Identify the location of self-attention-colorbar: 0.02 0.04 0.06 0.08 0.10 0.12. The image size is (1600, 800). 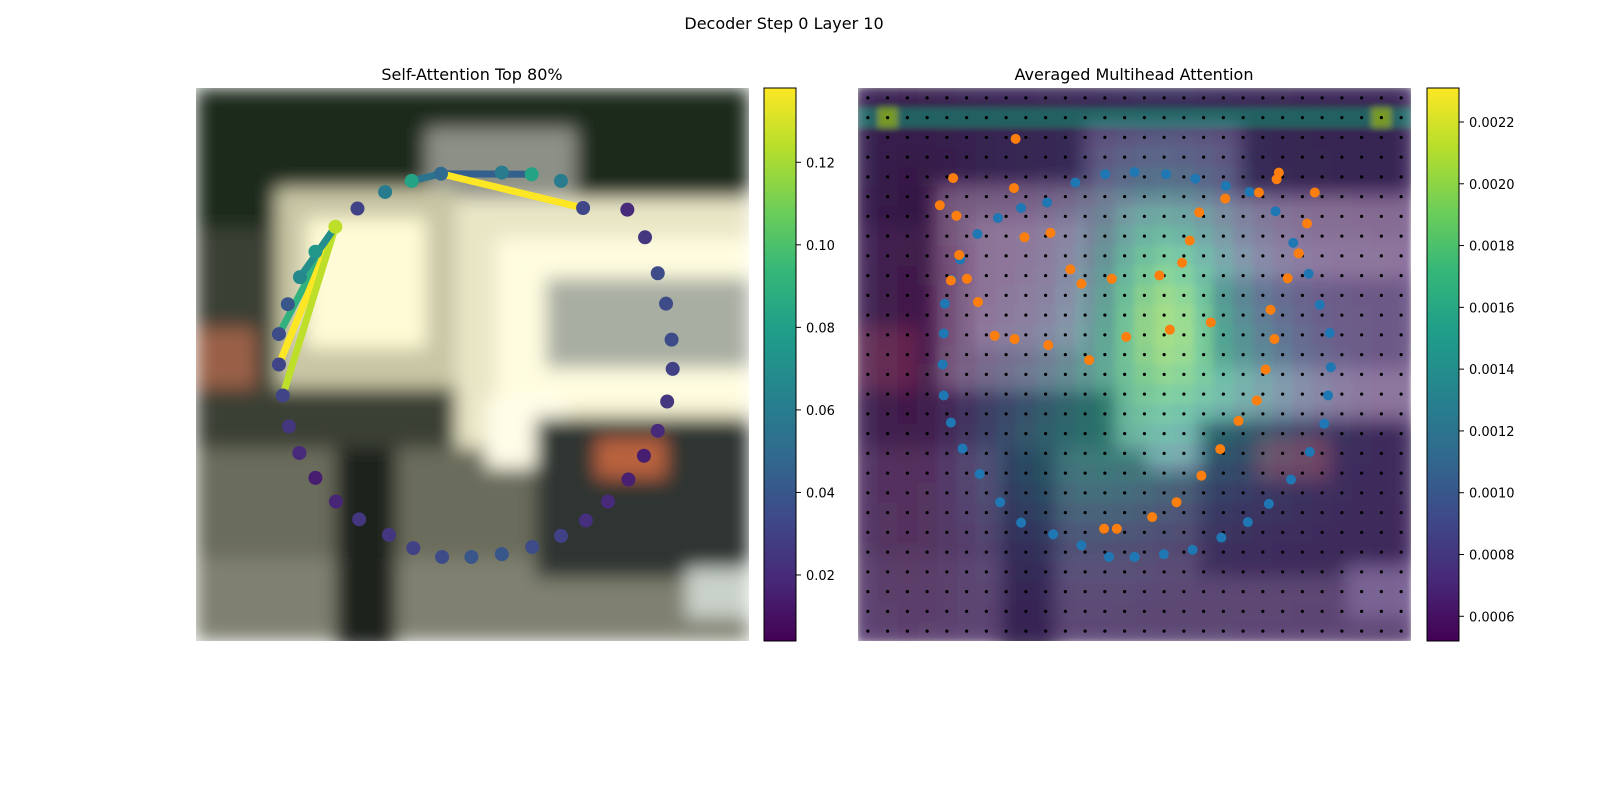
(799, 364).